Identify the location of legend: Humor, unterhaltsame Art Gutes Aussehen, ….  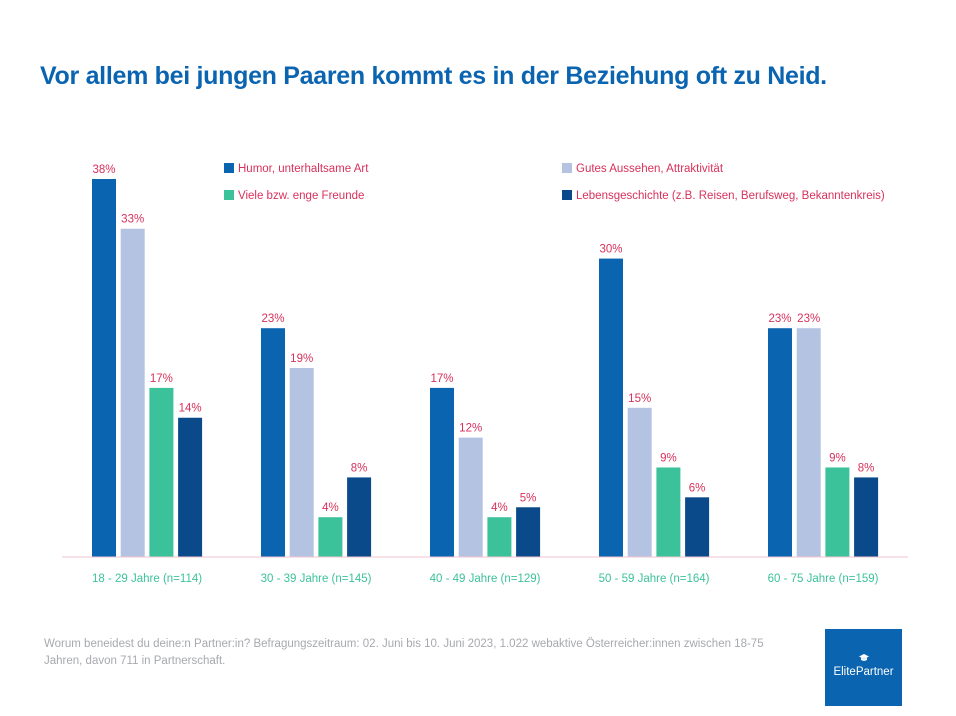
(554, 182).